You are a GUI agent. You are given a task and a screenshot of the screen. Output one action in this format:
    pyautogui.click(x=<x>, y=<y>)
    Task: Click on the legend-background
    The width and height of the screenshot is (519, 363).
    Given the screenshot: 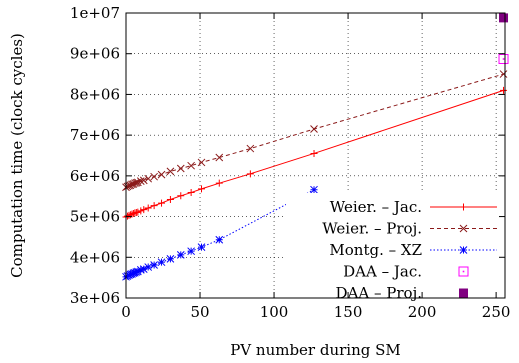 What is the action you would take?
    pyautogui.click(x=395, y=245)
    